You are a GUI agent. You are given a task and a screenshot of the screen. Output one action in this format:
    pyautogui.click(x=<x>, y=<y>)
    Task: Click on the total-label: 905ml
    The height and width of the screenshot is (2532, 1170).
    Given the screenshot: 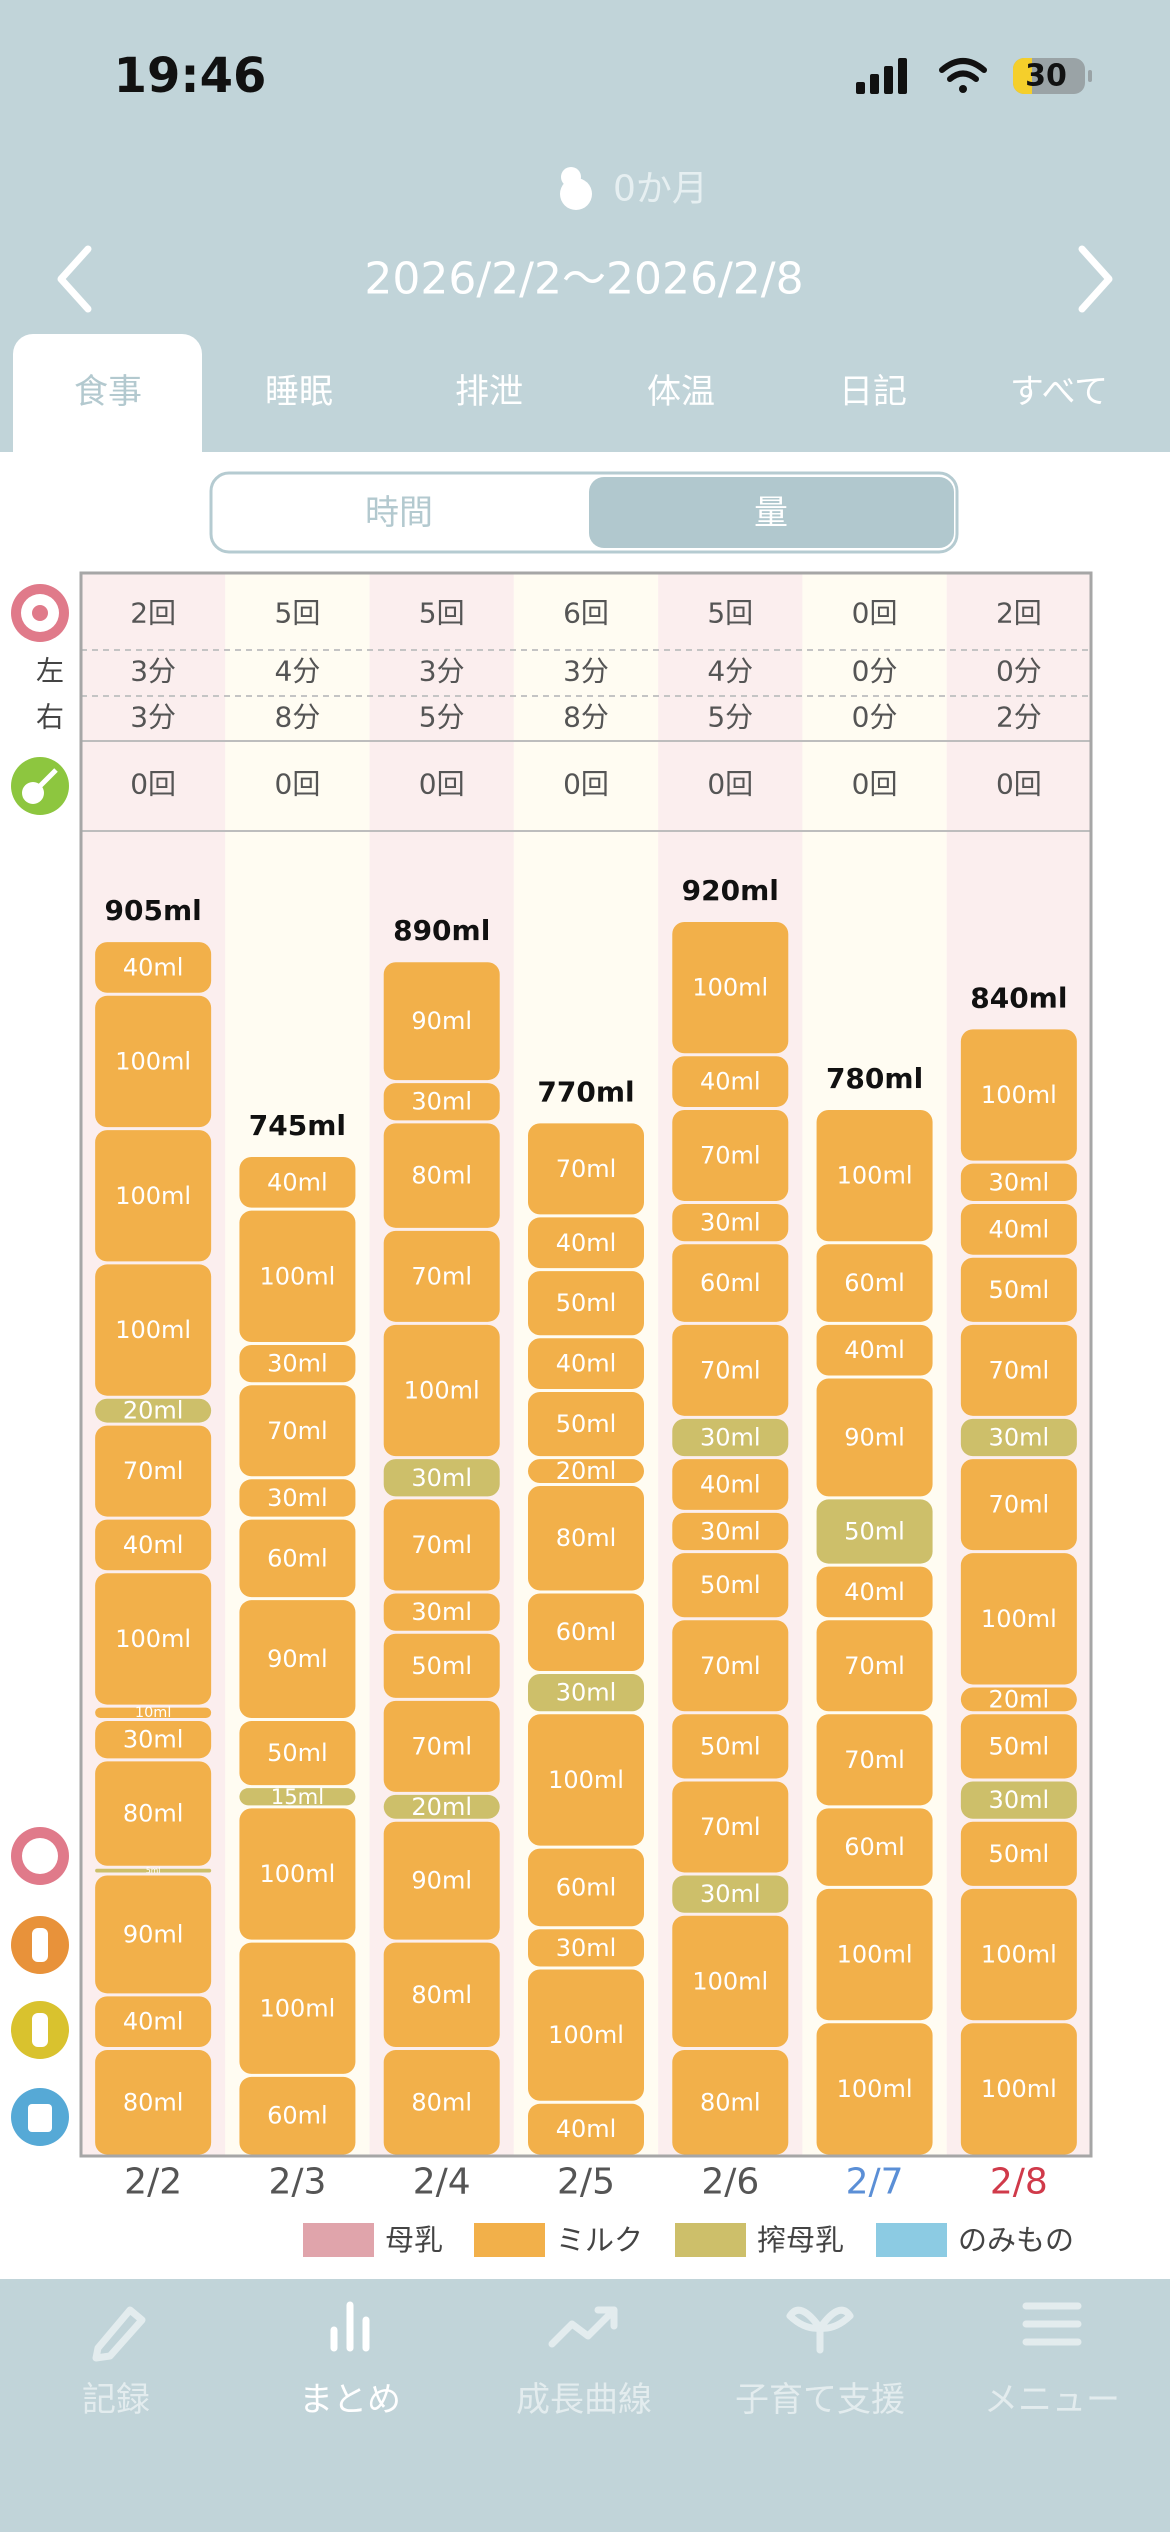 What is the action you would take?
    pyautogui.click(x=153, y=910)
    